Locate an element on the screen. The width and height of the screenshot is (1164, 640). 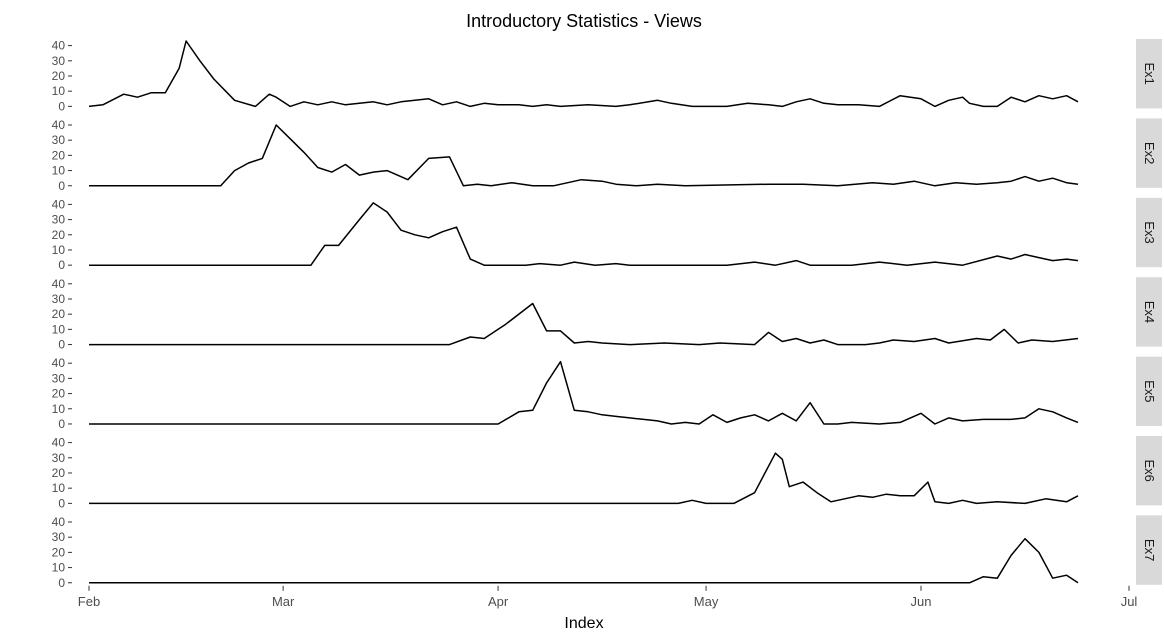
facet-strip-label: Ex4 is located at coordinates (1149, 312).